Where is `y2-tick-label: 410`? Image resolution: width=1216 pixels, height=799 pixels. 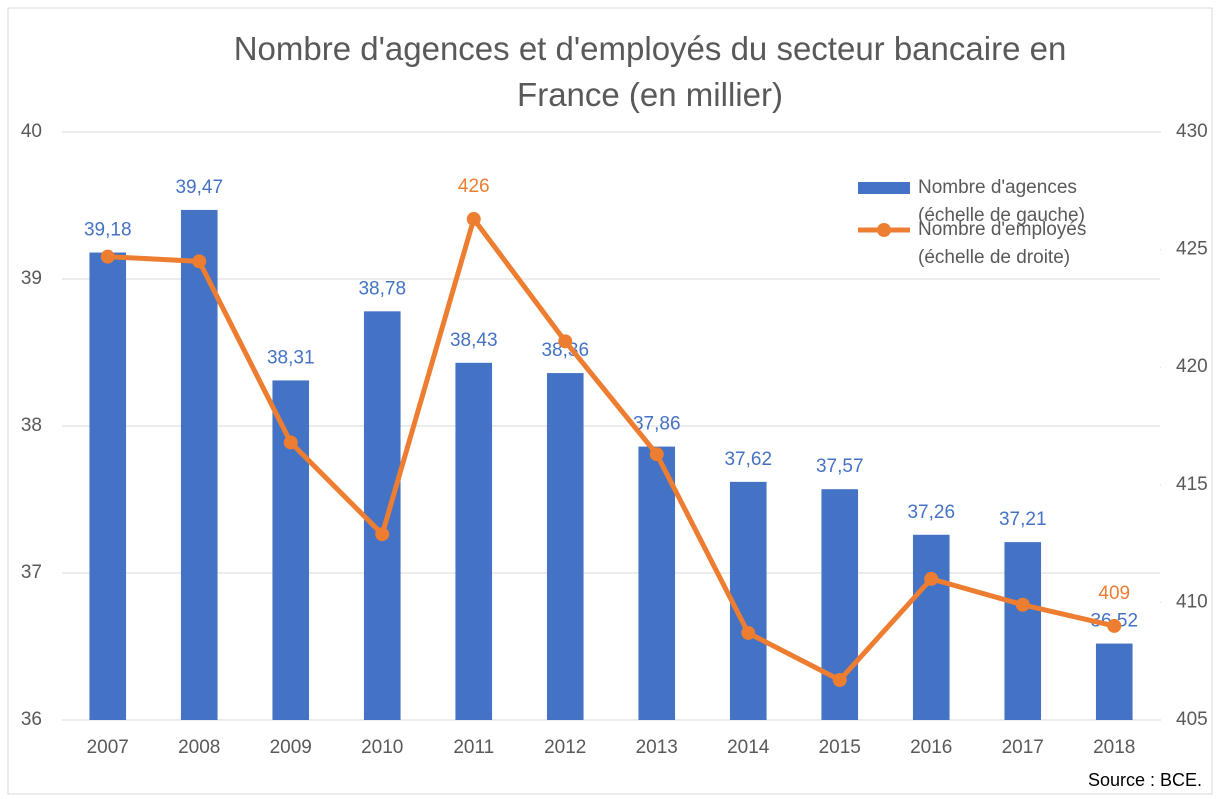 y2-tick-label: 410 is located at coordinates (1192, 601).